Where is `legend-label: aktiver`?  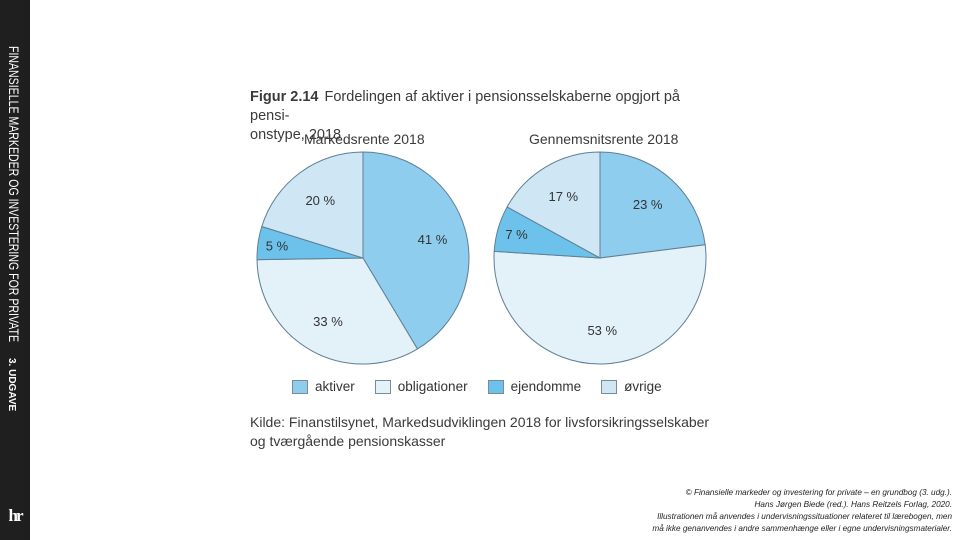
legend-label: aktiver is located at coordinates (335, 386).